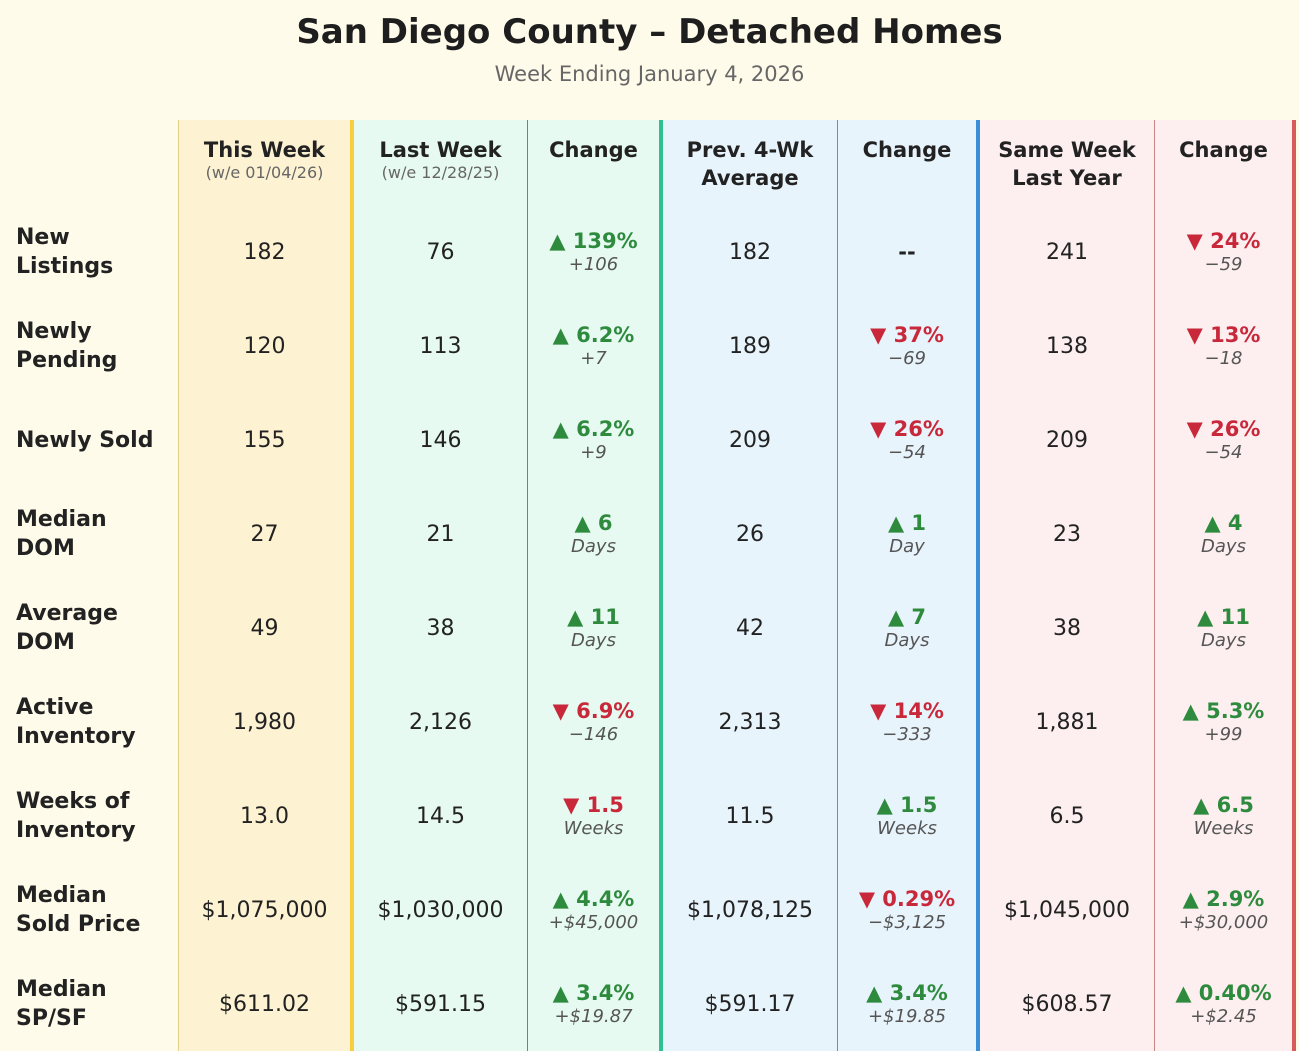 The image size is (1299, 1051). What do you see at coordinates (605, 241) in the screenshot?
I see `change-value: 139%` at bounding box center [605, 241].